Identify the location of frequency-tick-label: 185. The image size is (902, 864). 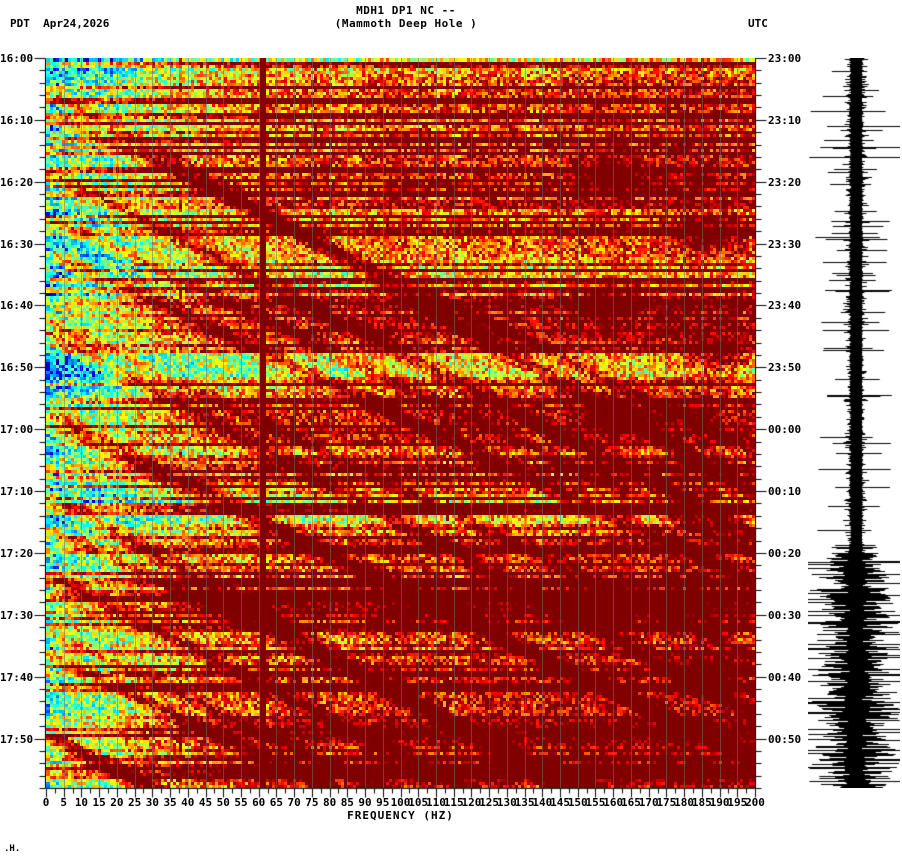
(701, 802).